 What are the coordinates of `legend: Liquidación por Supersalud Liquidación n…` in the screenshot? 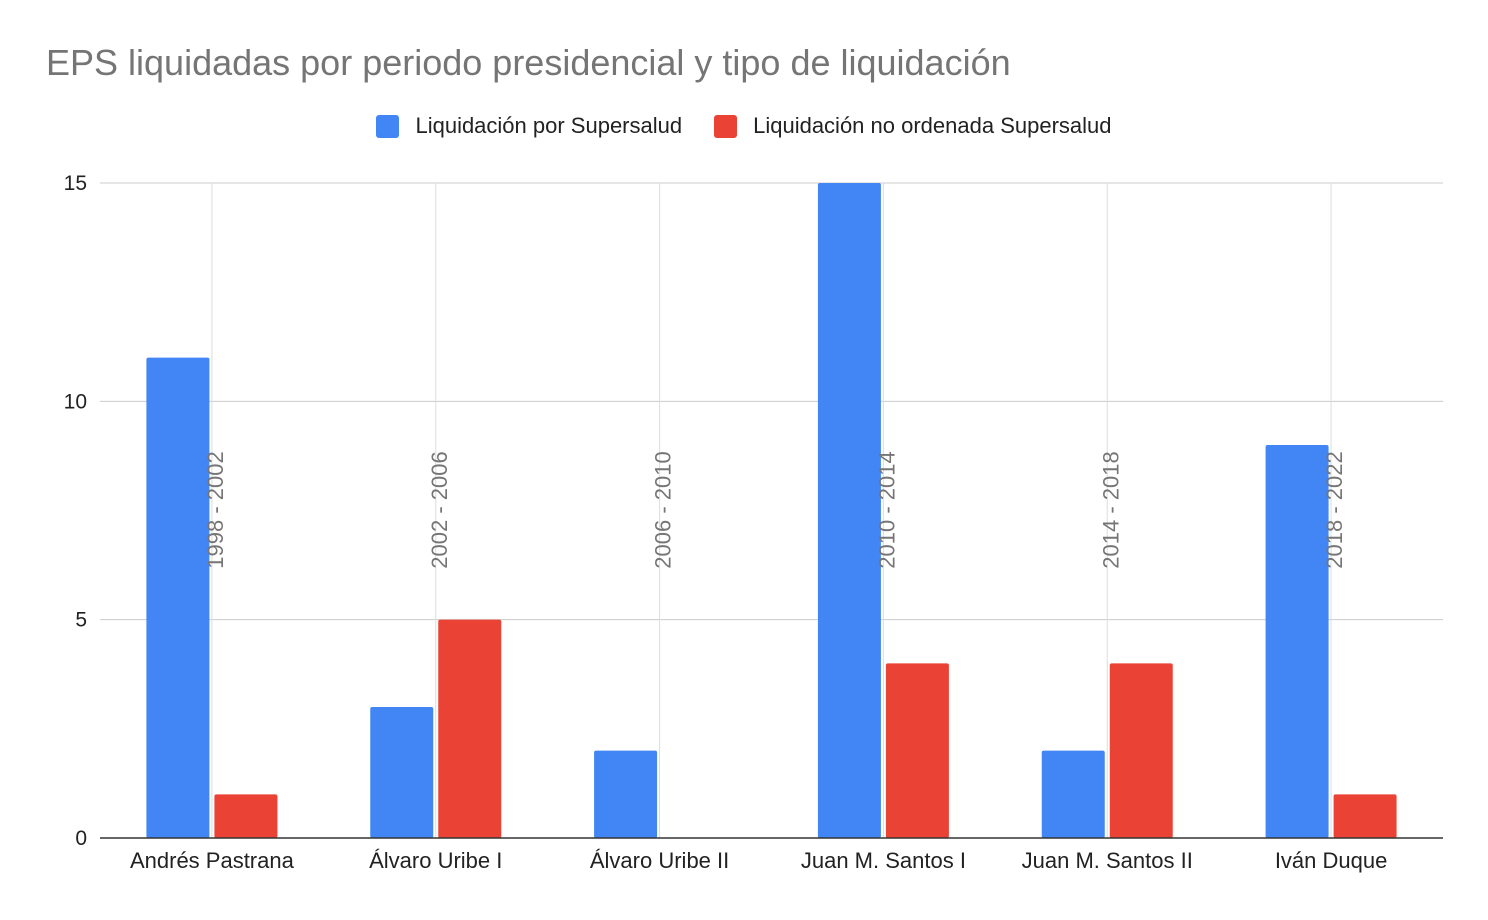 It's located at (744, 126).